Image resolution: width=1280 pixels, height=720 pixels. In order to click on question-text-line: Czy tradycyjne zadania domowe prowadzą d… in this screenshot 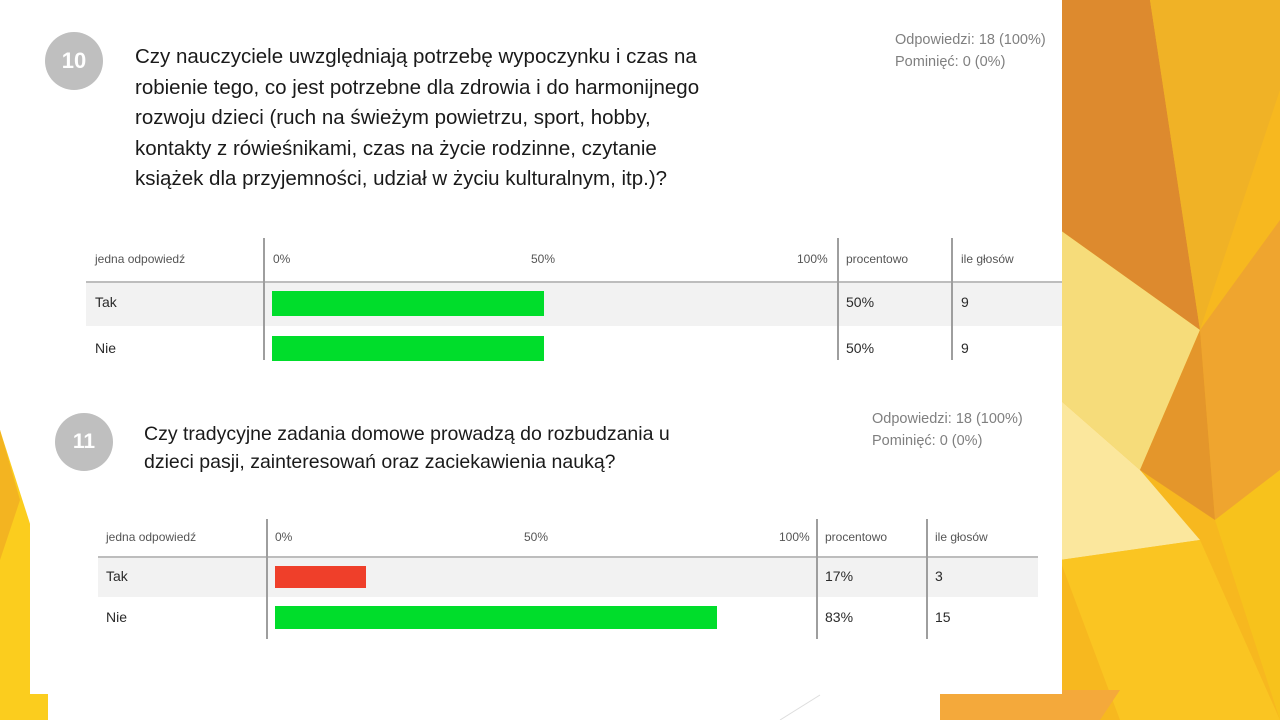, I will do `click(407, 434)`.